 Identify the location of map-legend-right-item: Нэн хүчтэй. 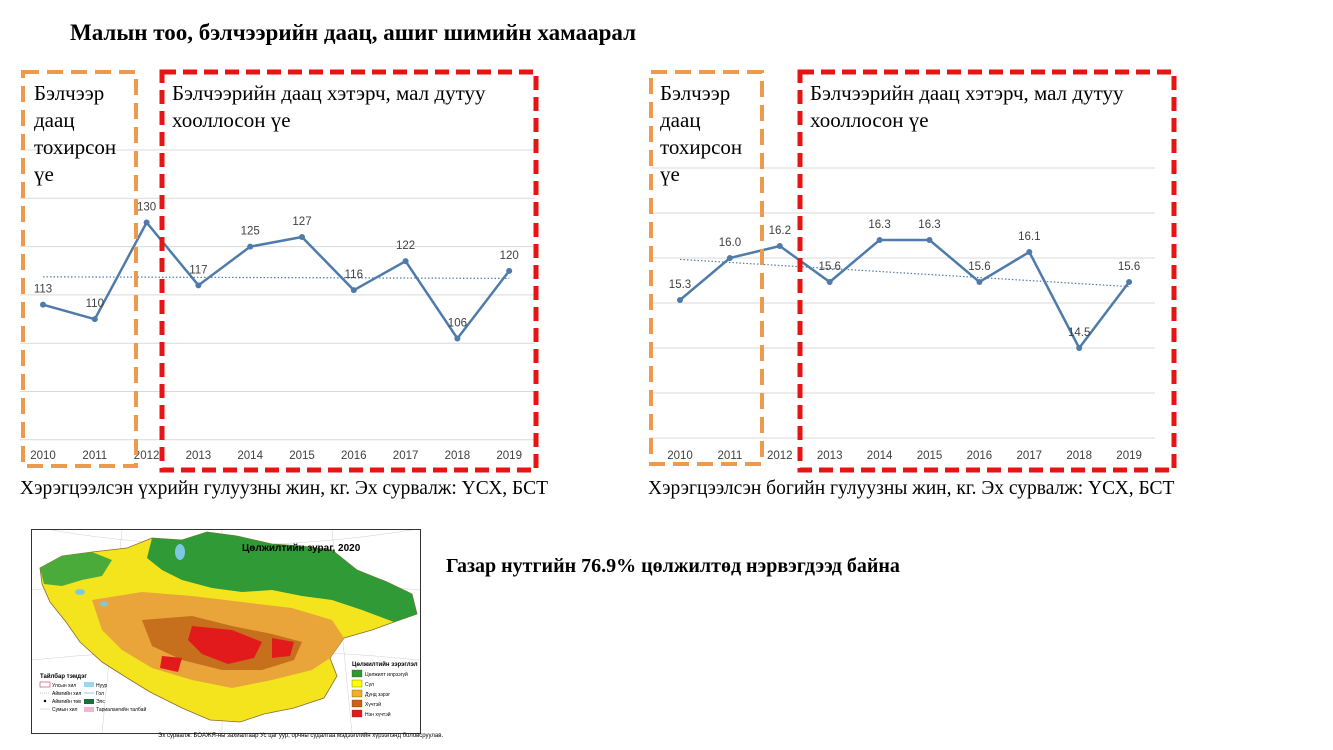
(378, 714).